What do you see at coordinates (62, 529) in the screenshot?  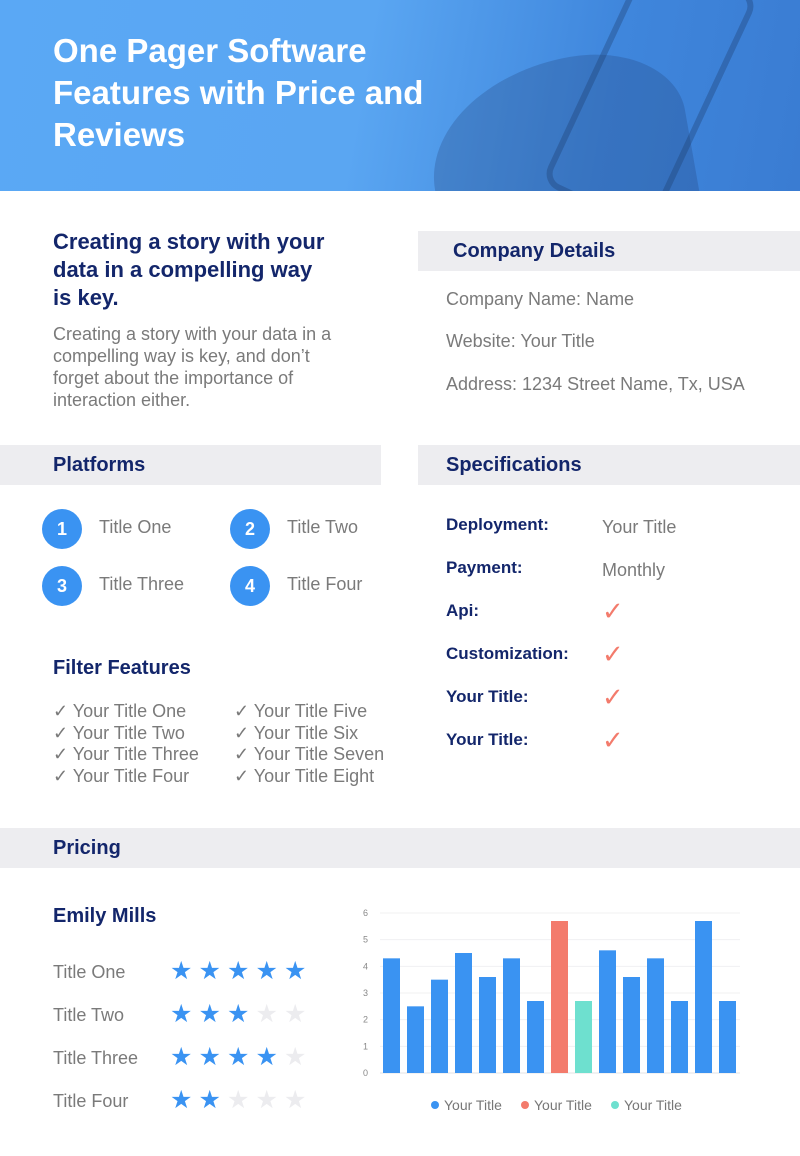 I see `platform-number: 1` at bounding box center [62, 529].